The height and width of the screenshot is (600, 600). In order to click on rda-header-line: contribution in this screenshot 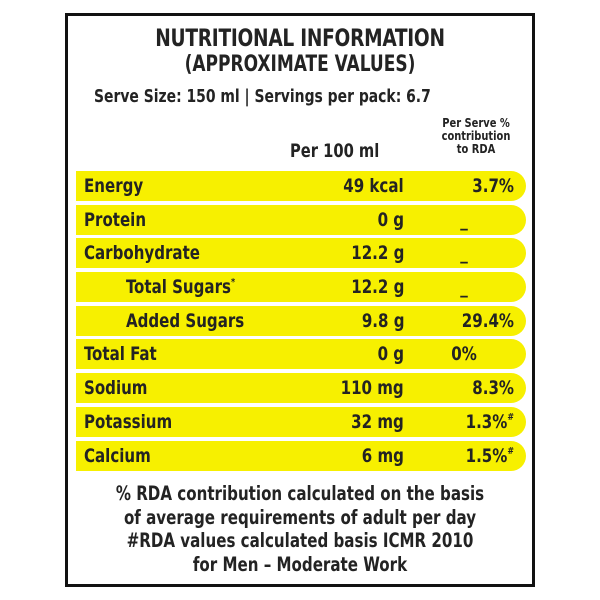, I will do `click(476, 135)`.